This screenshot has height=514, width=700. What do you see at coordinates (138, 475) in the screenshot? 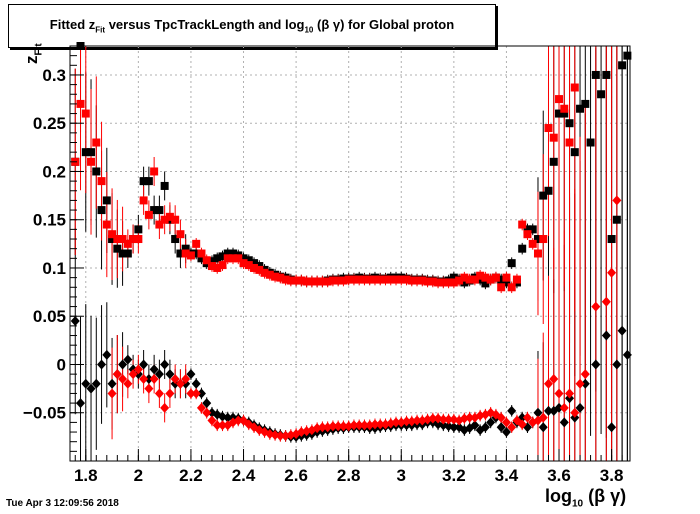
I see `x-tick-label: 2` at bounding box center [138, 475].